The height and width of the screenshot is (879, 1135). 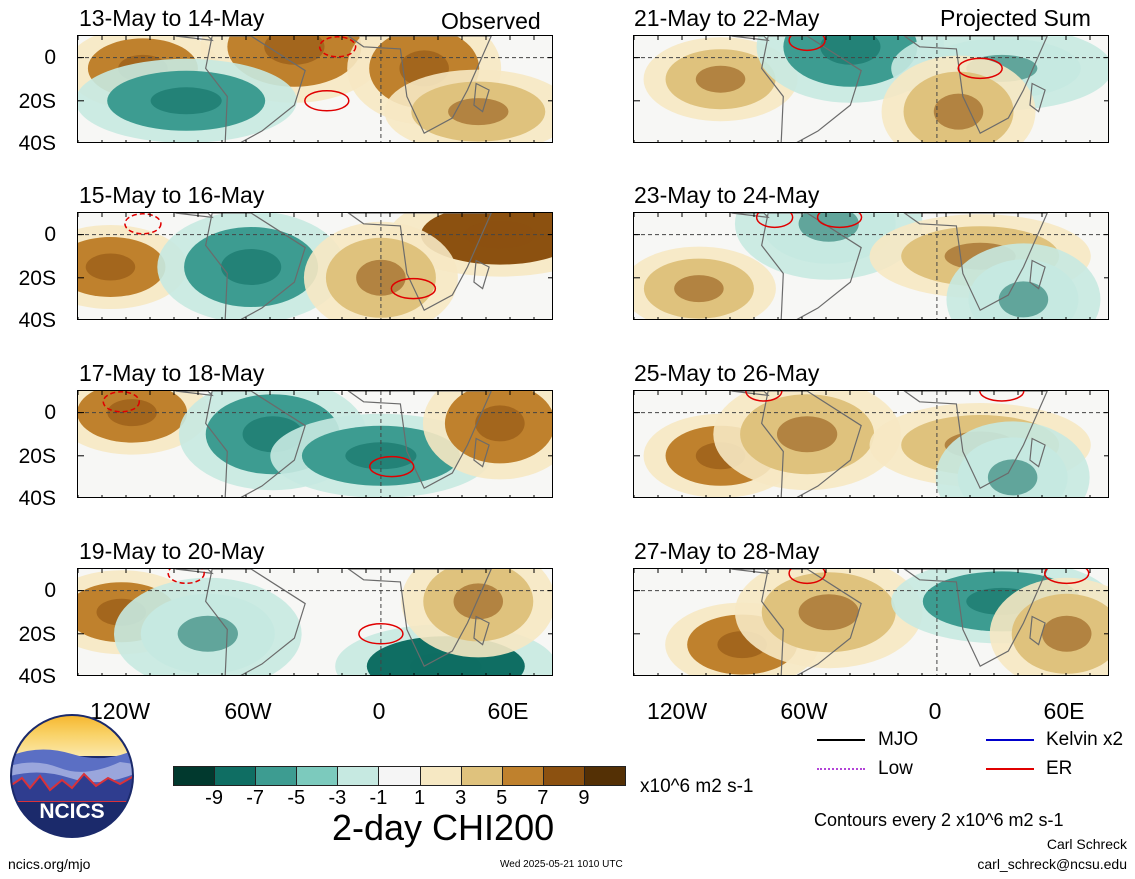 I want to click on colorbar-labels: -9 -7 -5 -3 -1 1 3 5 7 9, so click(x=399, y=799).